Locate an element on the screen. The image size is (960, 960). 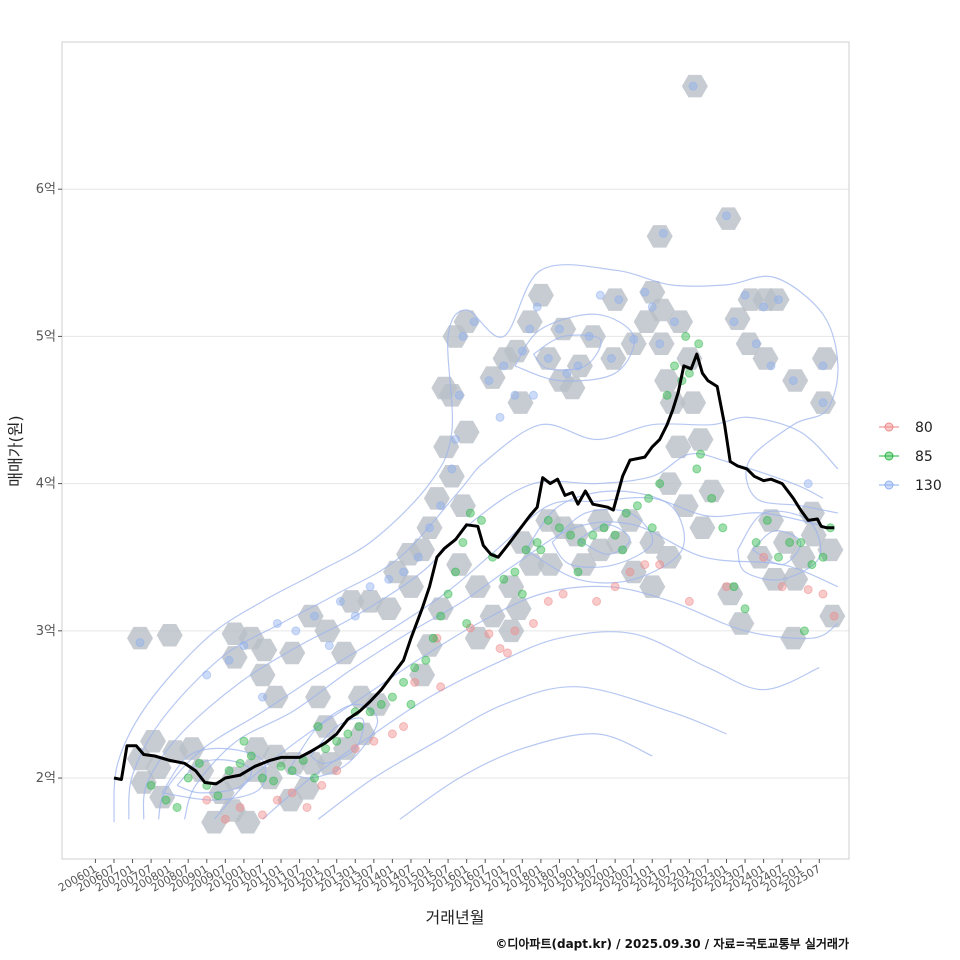
legend-label-80: 80 is located at coordinates (924, 428).